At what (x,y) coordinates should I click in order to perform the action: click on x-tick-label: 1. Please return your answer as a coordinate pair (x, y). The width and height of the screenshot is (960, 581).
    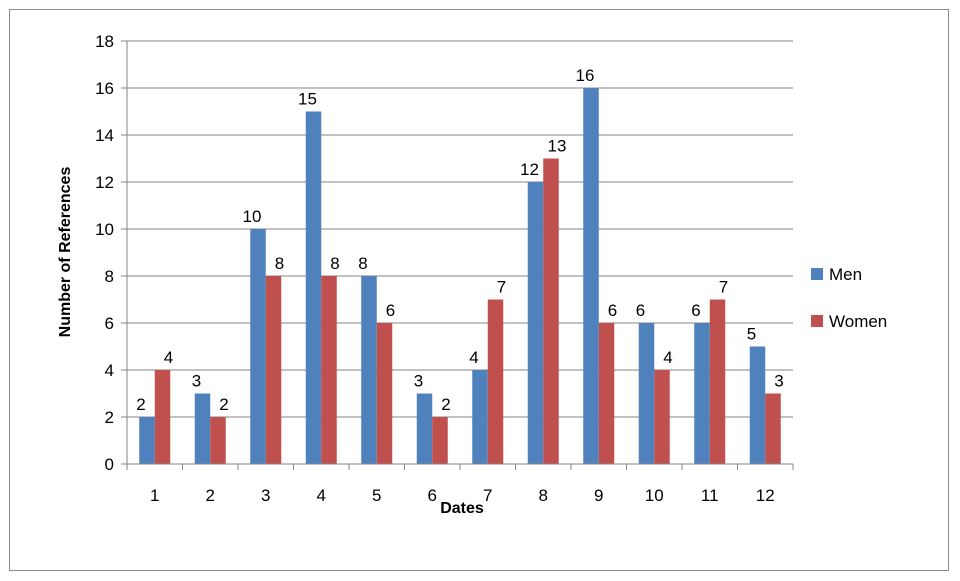
    Looking at the image, I should click on (154, 495).